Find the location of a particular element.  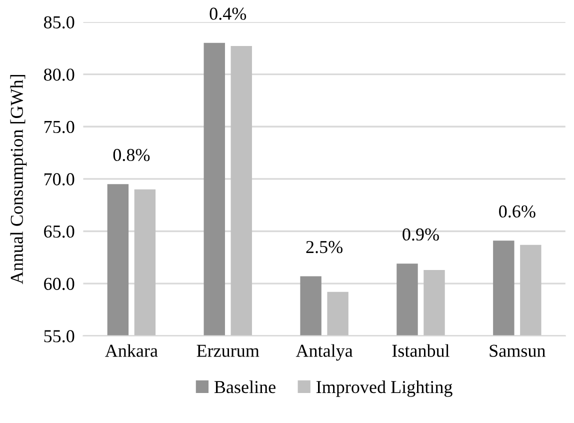

annotation: 0.8% is located at coordinates (131, 155).